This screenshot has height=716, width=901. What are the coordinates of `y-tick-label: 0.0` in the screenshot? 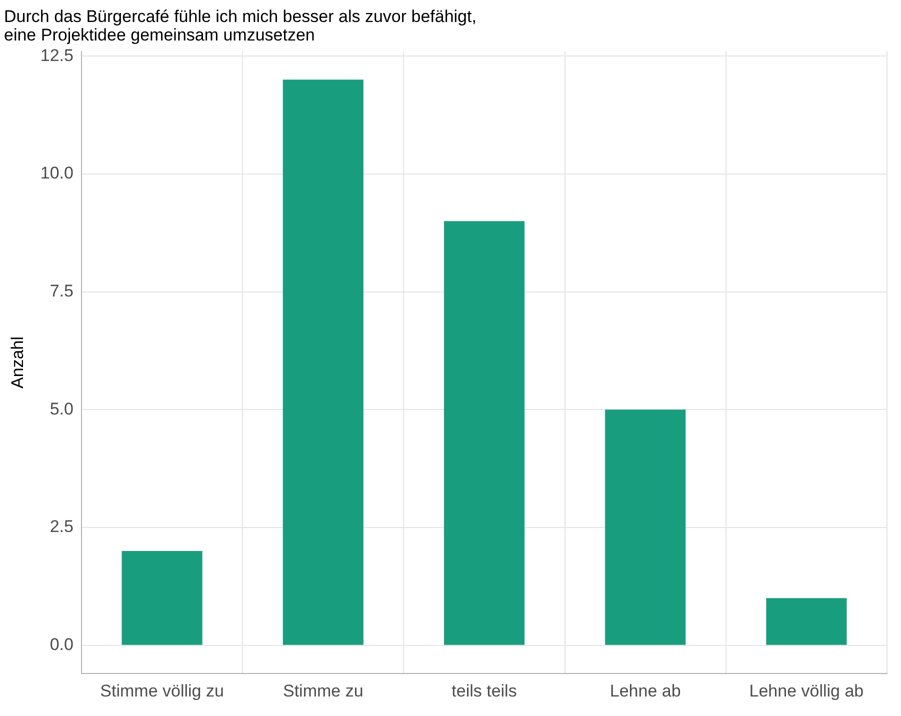 It's located at (62, 644).